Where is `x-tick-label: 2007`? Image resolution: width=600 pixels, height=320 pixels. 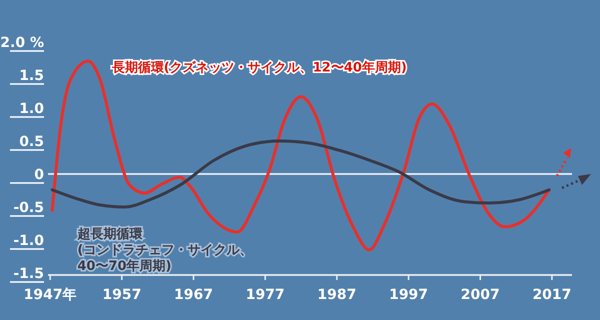
x-tick-label: 2007 is located at coordinates (480, 295).